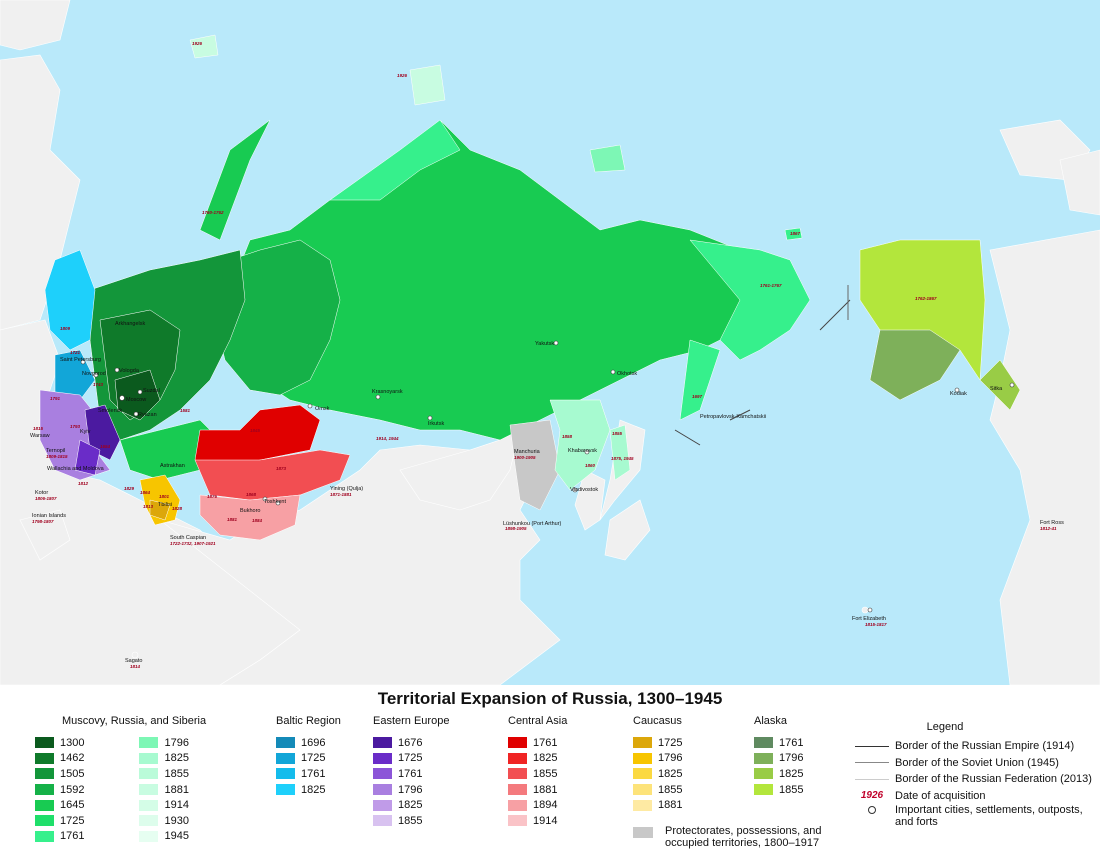 The height and width of the screenshot is (855, 1100). What do you see at coordinates (582, 451) in the screenshot?
I see `label-khabarovsk: Khabarovsk` at bounding box center [582, 451].